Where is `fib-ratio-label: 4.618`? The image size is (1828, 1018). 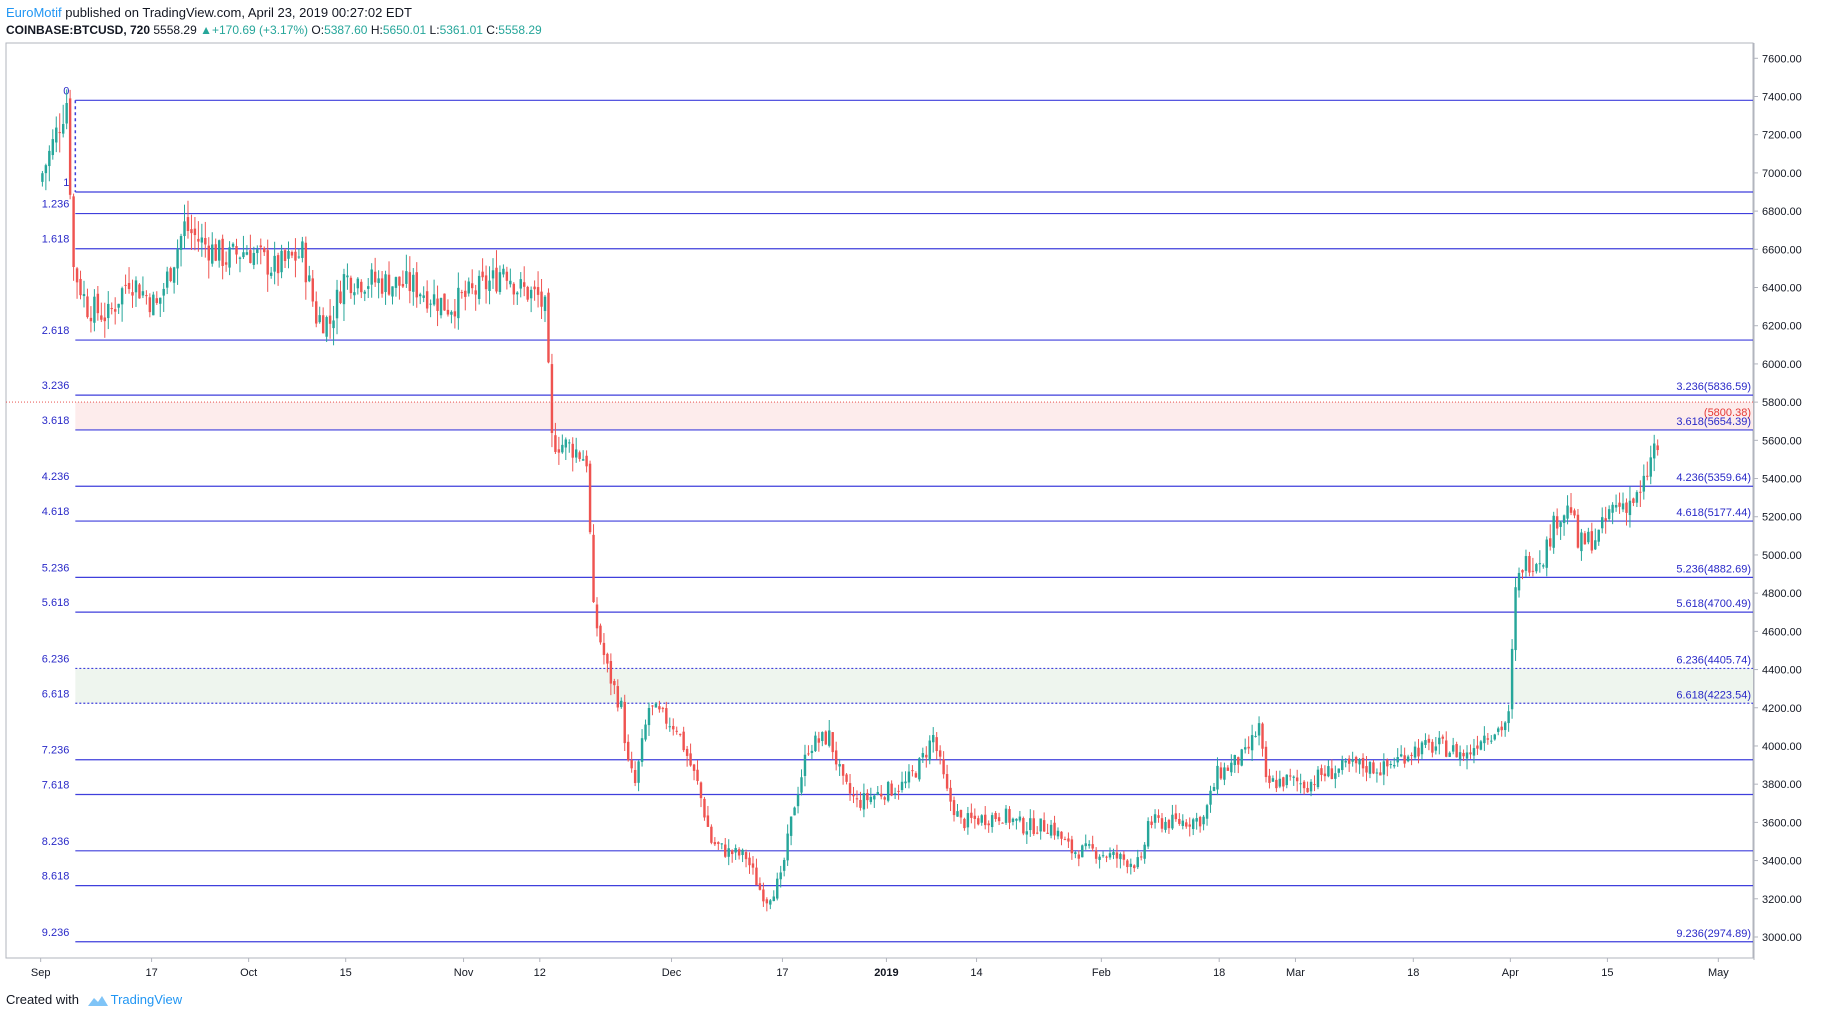
fib-ratio-label: 4.618 is located at coordinates (56, 512).